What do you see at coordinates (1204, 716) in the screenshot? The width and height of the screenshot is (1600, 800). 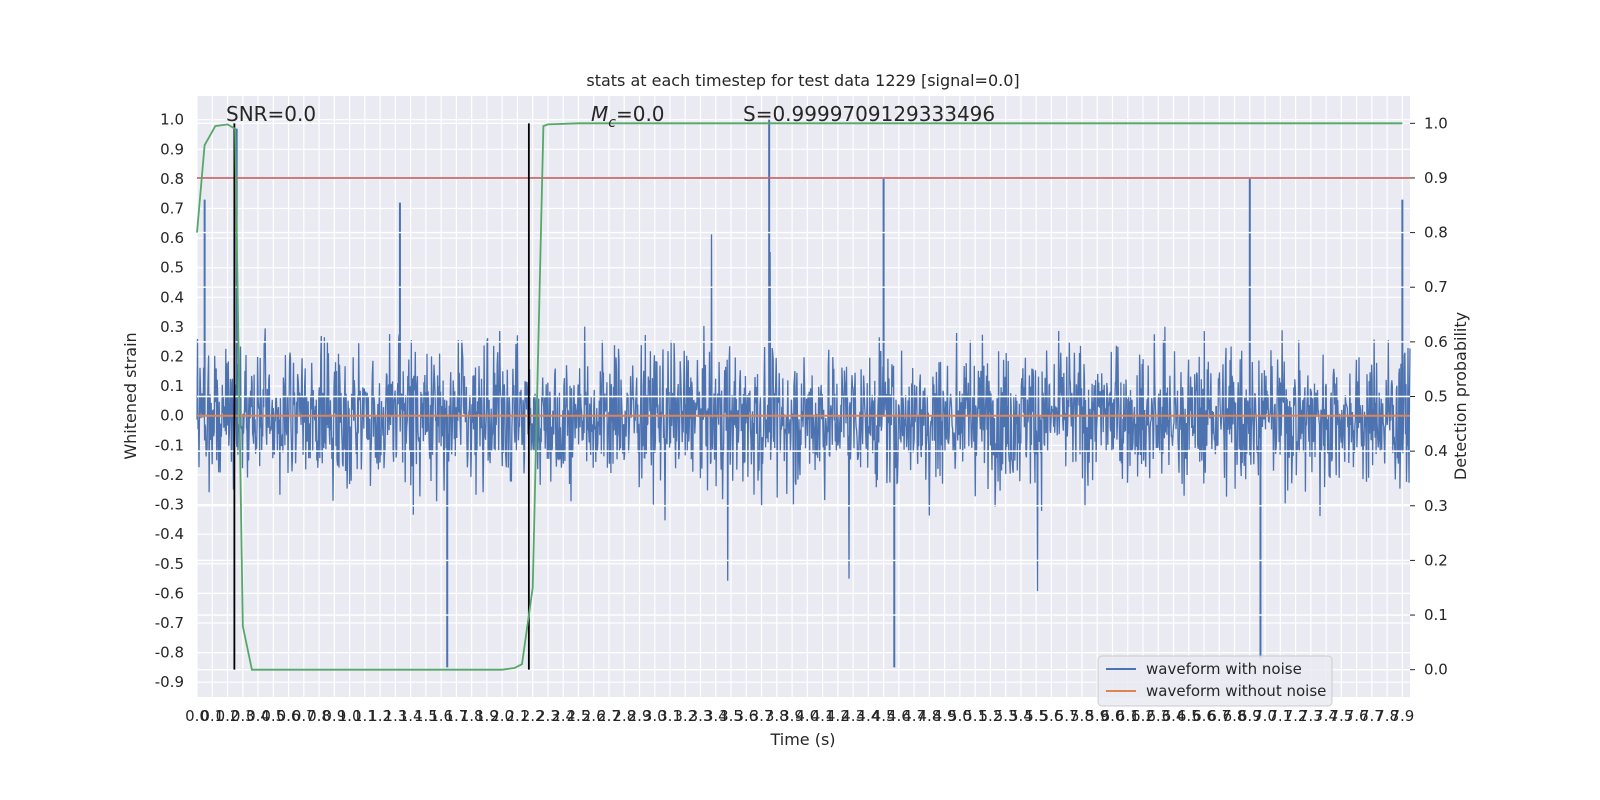 I see `x-tick-label: 6.6` at bounding box center [1204, 716].